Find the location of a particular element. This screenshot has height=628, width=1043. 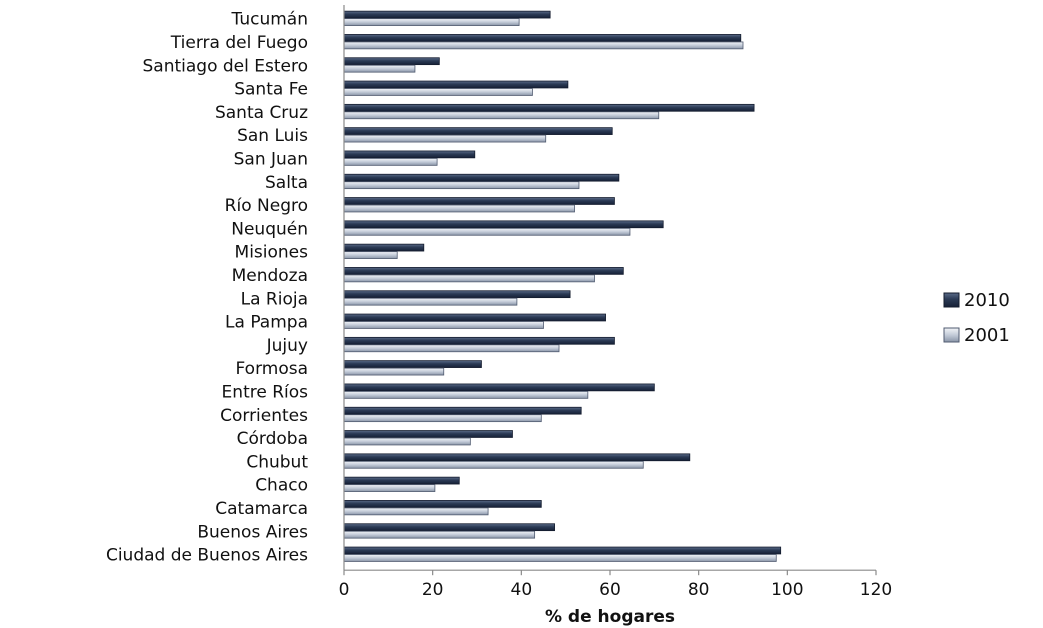

x-axis-title: % de hogares is located at coordinates (610, 617).